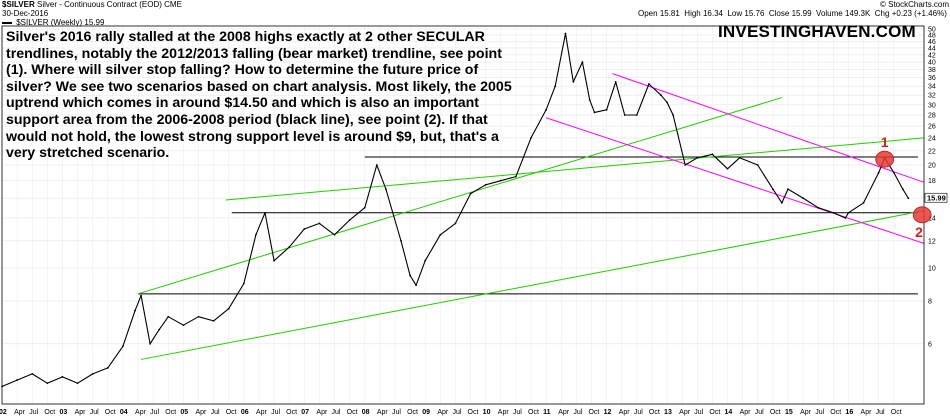 The width and height of the screenshot is (950, 418). Describe the element at coordinates (849, 412) in the screenshot. I see `x-tick-label: 16` at that location.